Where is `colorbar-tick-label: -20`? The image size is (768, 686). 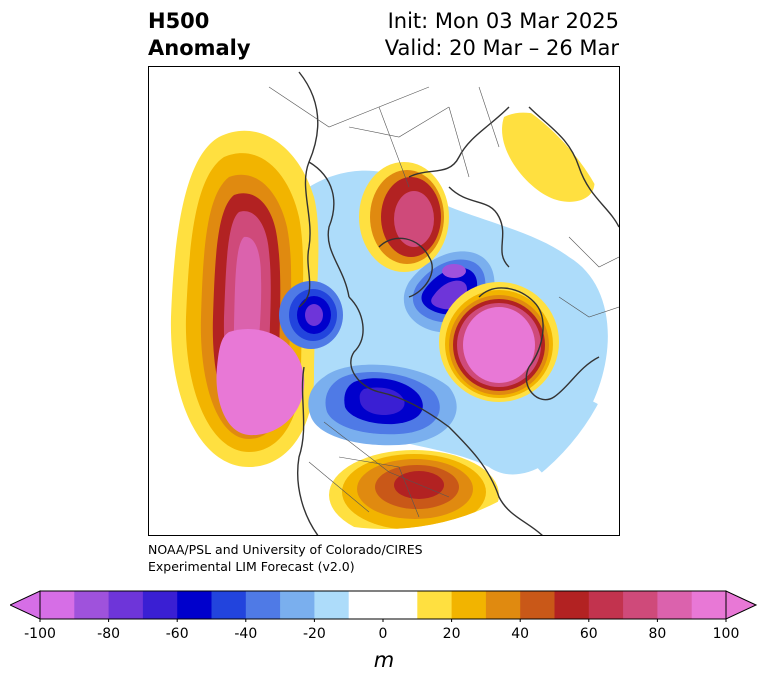
colorbar-tick-label: -20 is located at coordinates (314, 634).